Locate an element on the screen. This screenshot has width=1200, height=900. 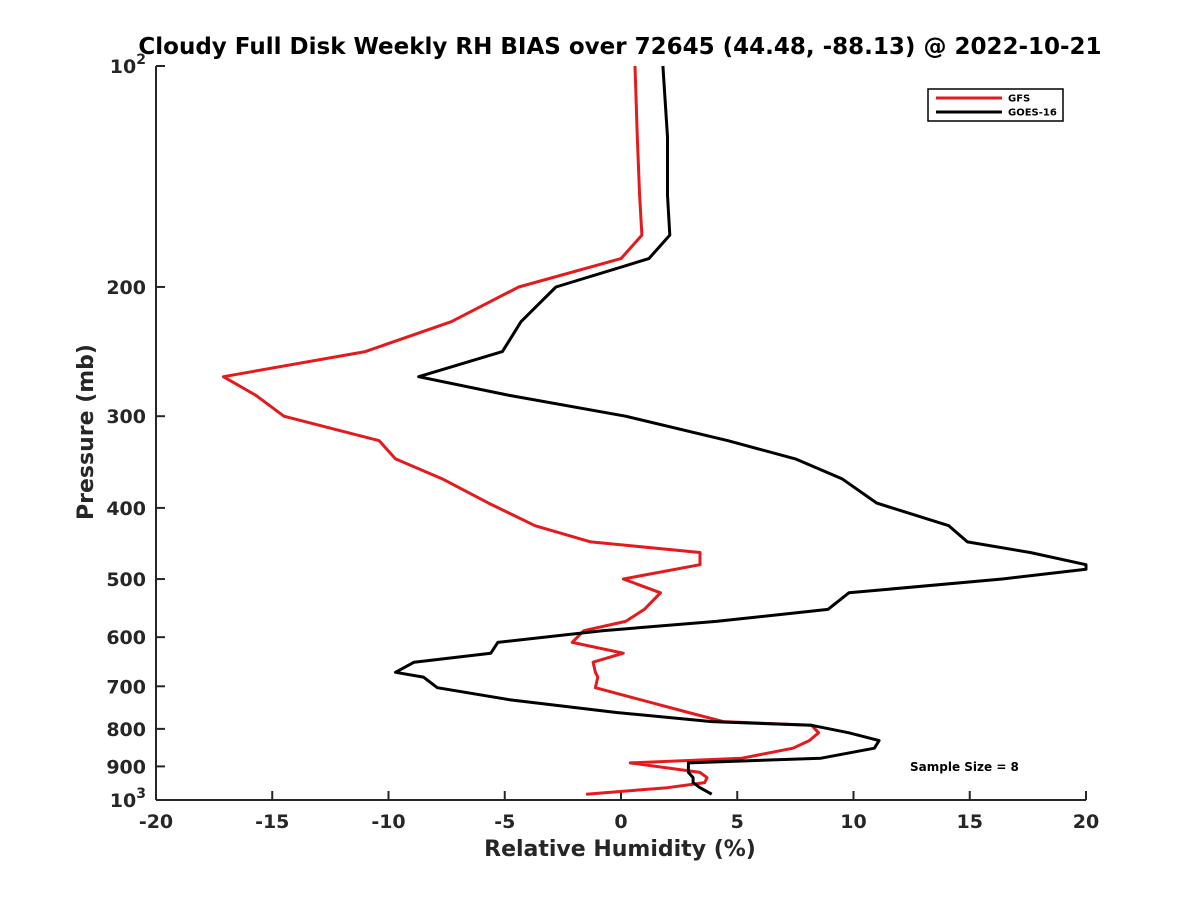
y-tick-label: 600 is located at coordinates (126, 638).